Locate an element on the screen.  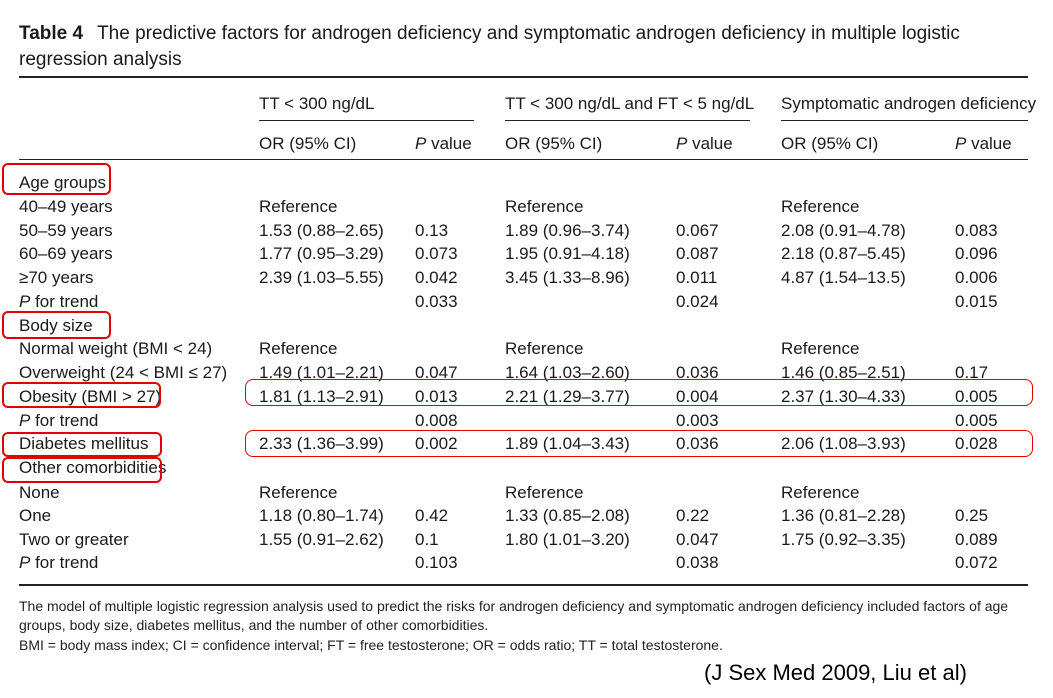
cell-p-tt: 0.047 is located at coordinates (436, 372).